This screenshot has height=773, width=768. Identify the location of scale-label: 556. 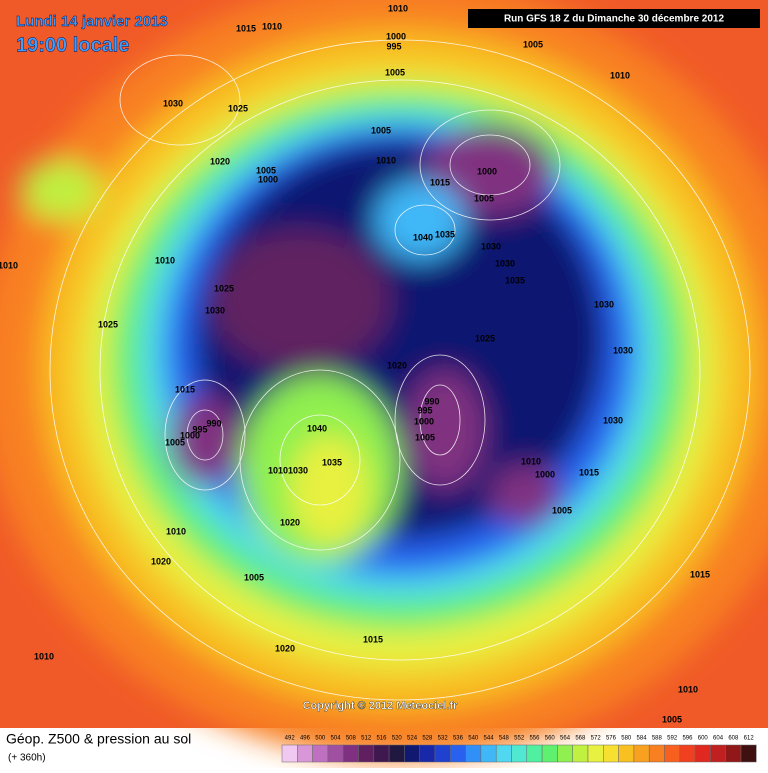
(534, 739).